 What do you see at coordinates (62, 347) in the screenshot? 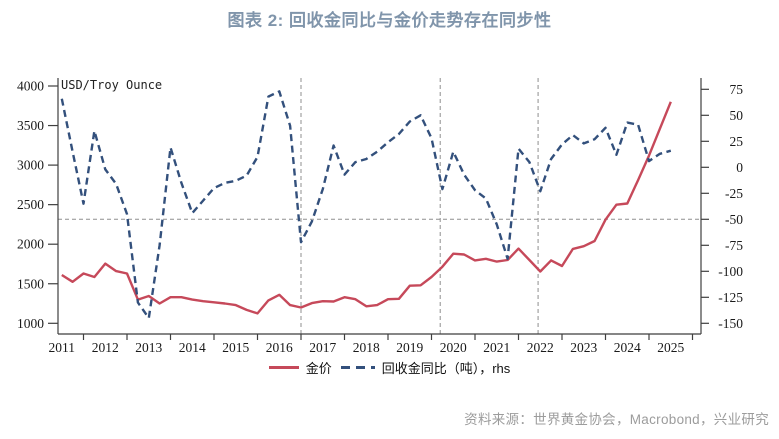
I see `year-label: 2011` at bounding box center [62, 347].